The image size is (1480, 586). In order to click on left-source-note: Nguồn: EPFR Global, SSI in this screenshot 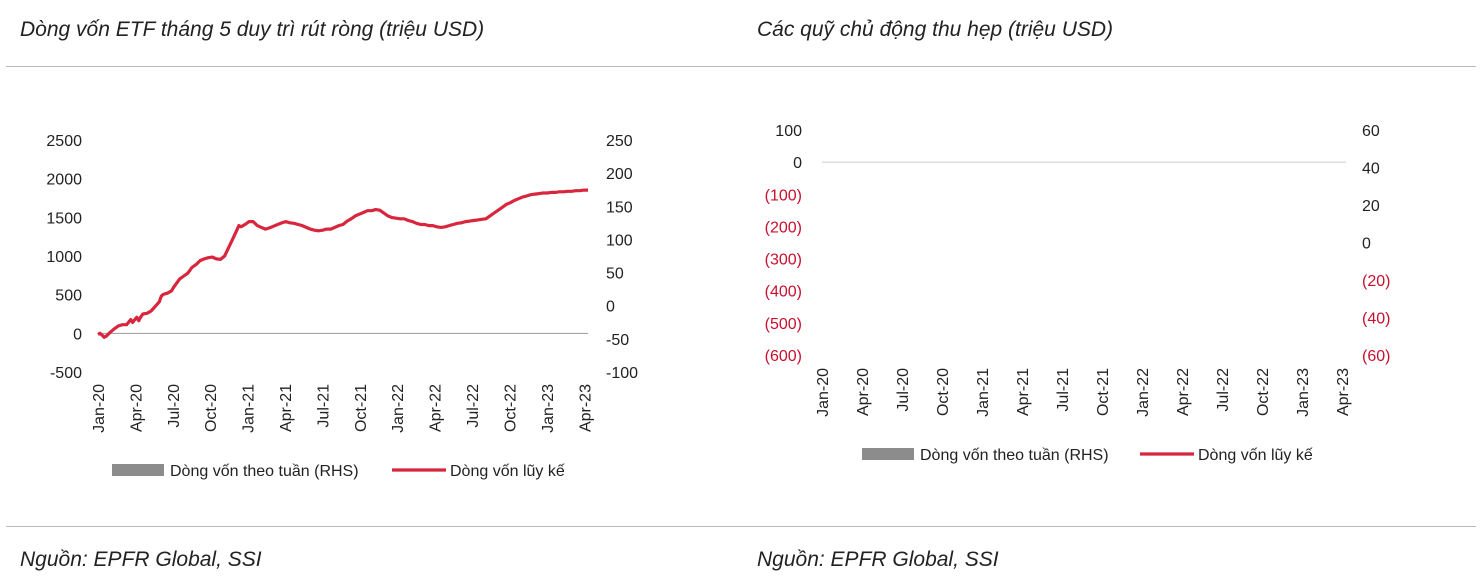, I will do `click(141, 559)`.